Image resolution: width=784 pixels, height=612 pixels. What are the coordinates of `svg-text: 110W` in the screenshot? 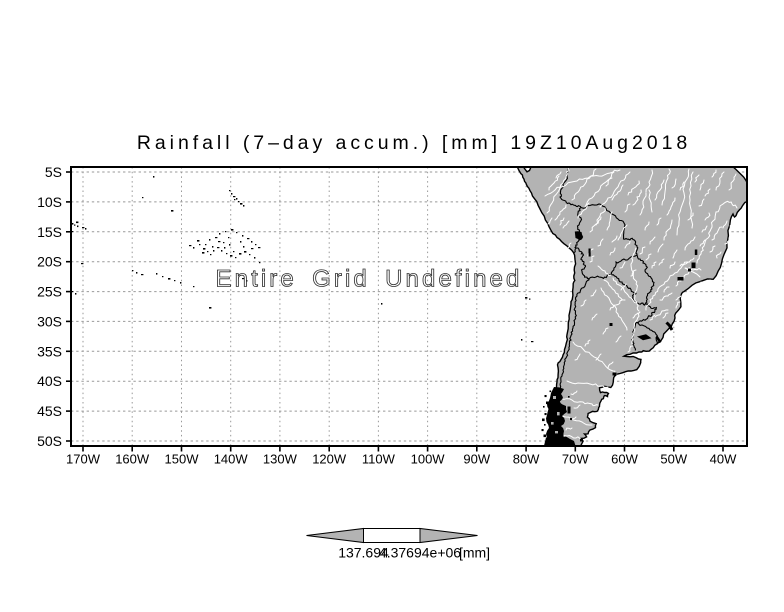 It's located at (379, 459).